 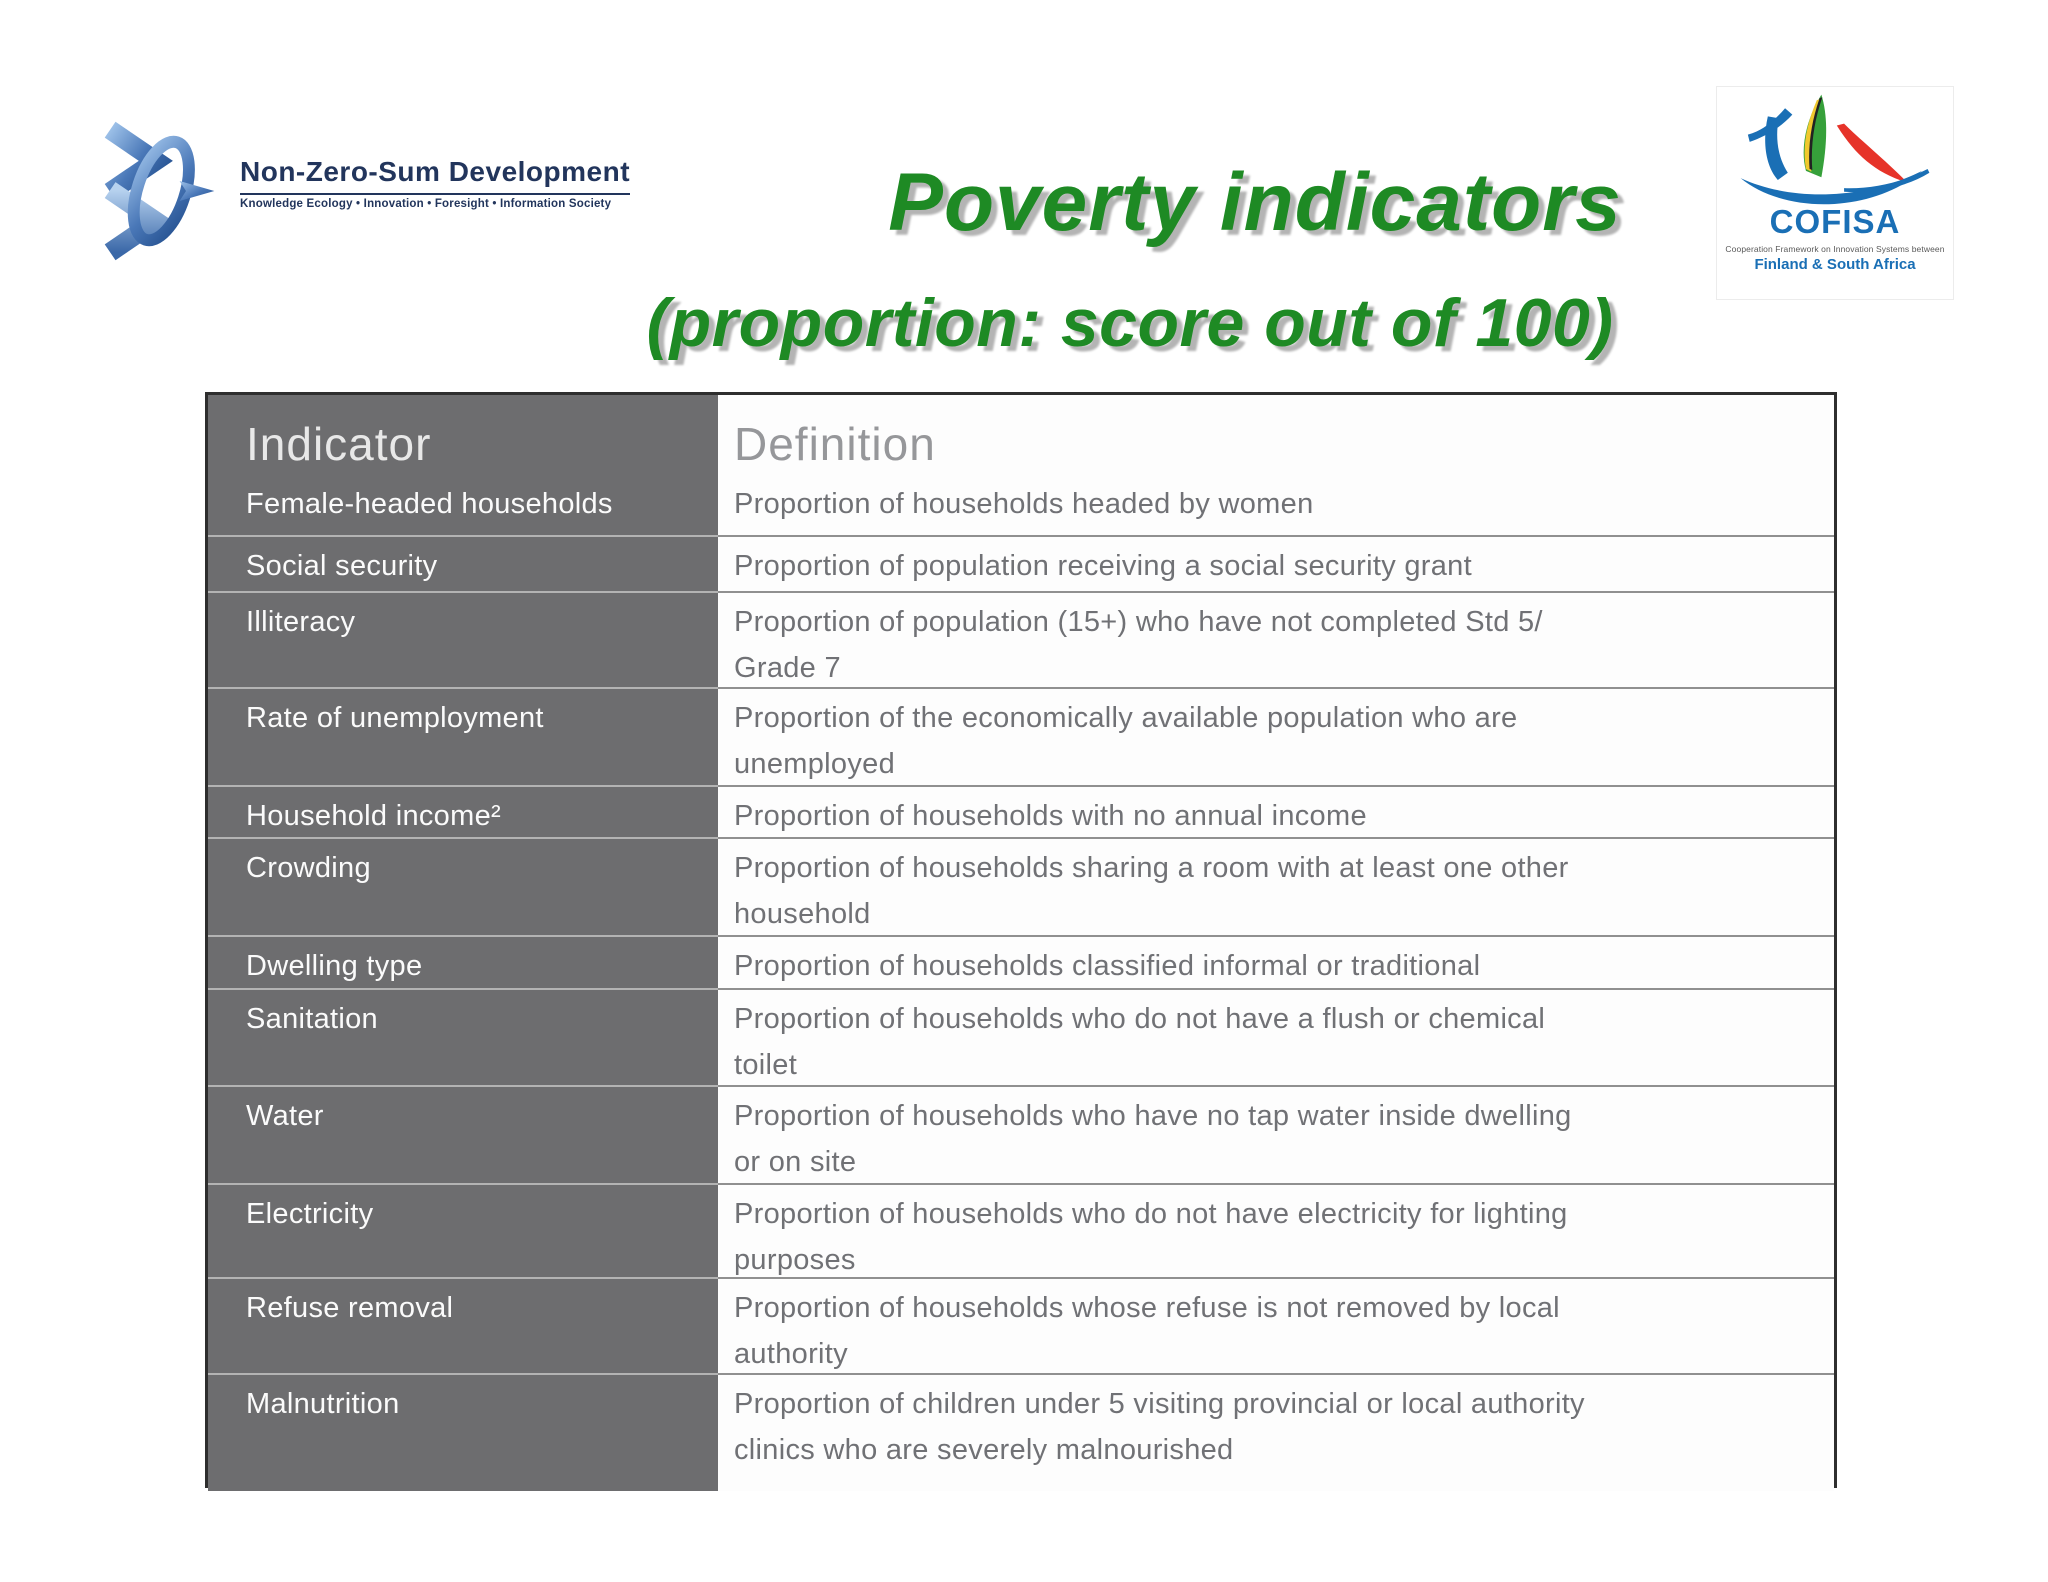 What do you see at coordinates (1130, 323) in the screenshot?
I see `page-title-line2: (proportion: score out of 100)` at bounding box center [1130, 323].